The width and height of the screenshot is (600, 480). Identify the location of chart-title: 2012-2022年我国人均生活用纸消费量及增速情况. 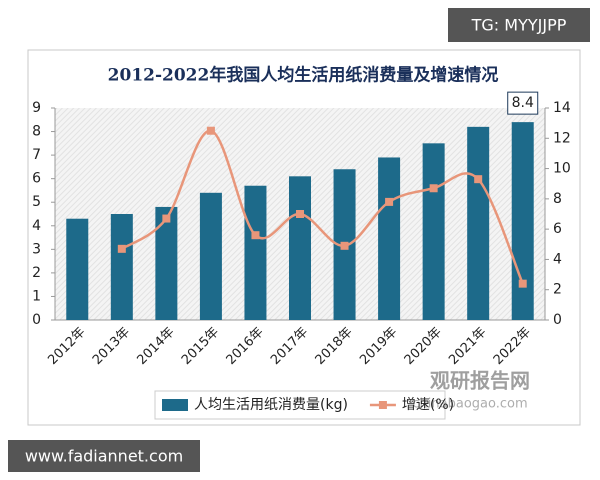
(303, 75).